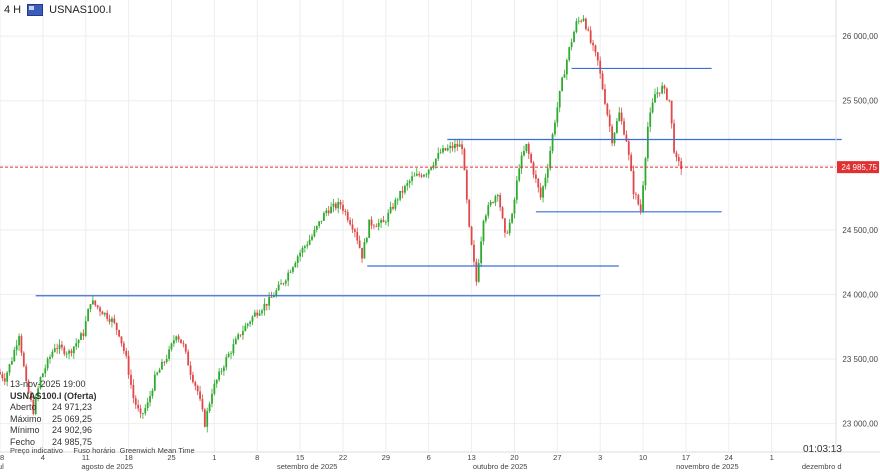 This screenshot has width=880, height=472. Describe the element at coordinates (2, 457) in the screenshot. I see `x-tick-label: 28` at that location.